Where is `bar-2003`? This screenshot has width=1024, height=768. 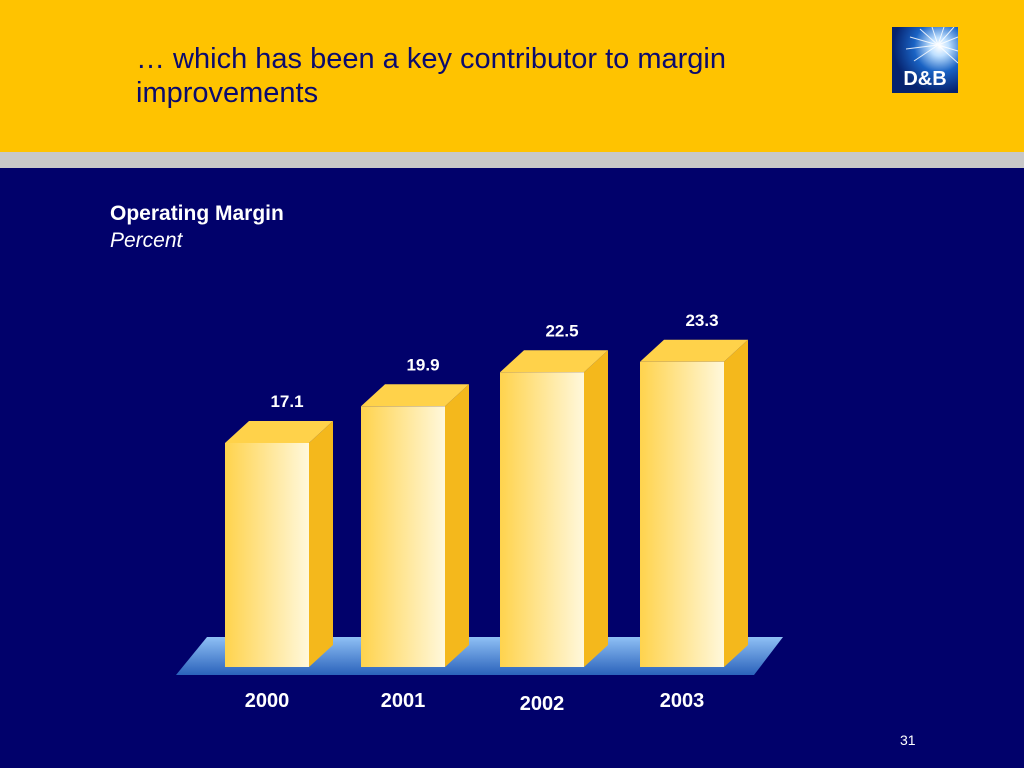 bar-2003 is located at coordinates (682, 514).